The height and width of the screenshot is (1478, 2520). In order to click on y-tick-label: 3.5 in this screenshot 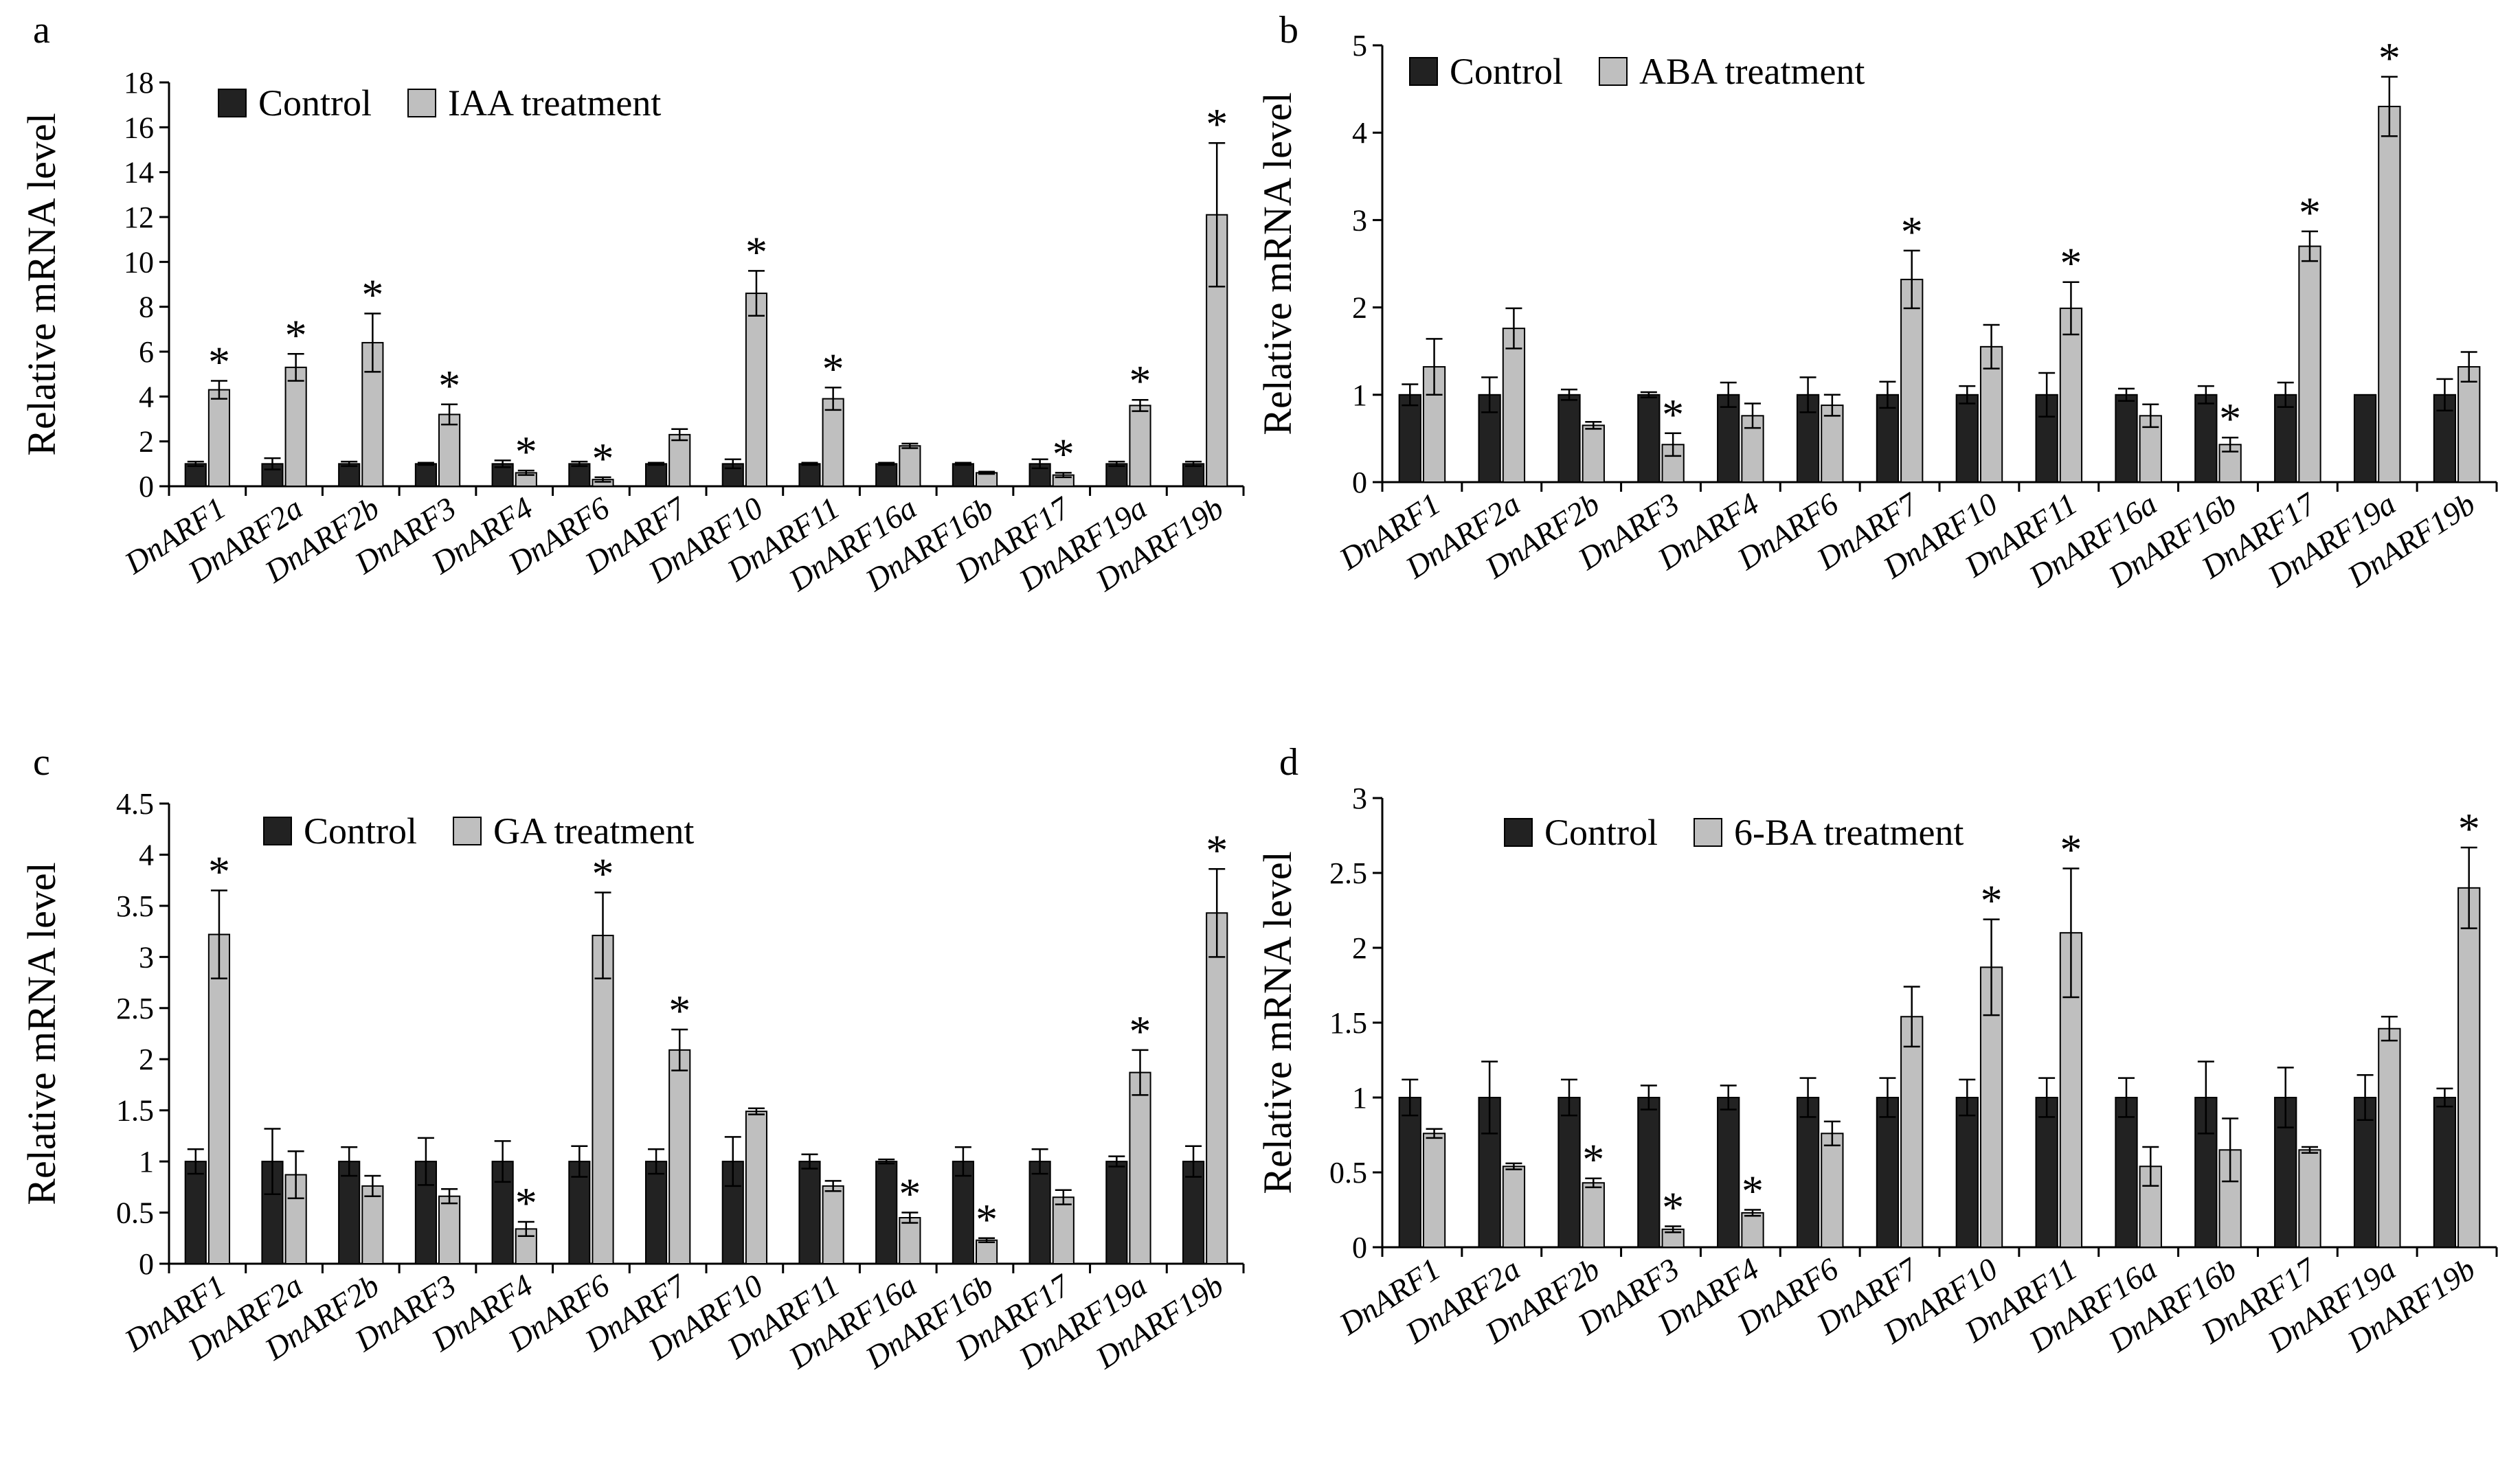, I will do `click(135, 906)`.